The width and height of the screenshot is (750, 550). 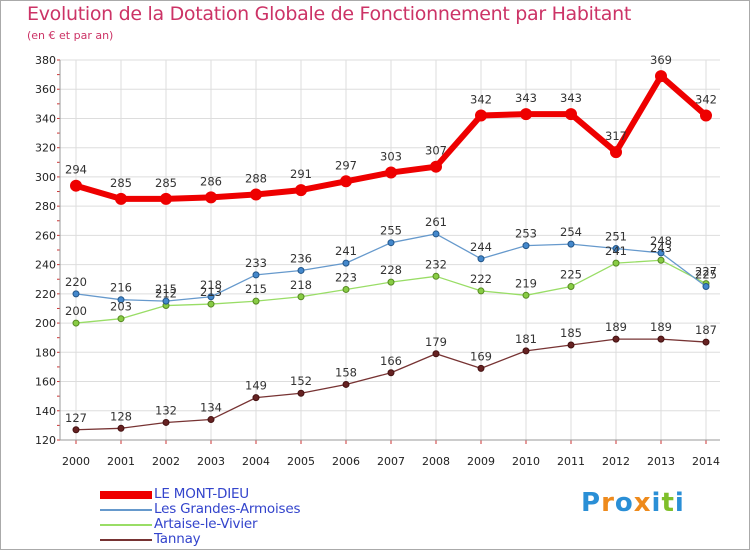 I want to click on brand-letter: t, so click(x=668, y=503).